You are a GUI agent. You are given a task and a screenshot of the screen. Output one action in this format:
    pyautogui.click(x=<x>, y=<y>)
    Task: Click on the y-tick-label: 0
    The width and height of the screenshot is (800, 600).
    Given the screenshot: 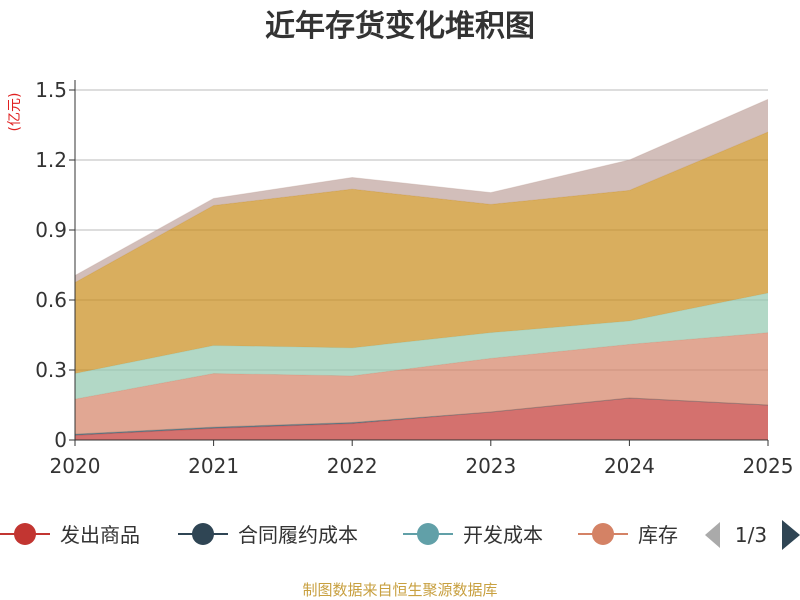 What is the action you would take?
    pyautogui.click(x=60, y=440)
    